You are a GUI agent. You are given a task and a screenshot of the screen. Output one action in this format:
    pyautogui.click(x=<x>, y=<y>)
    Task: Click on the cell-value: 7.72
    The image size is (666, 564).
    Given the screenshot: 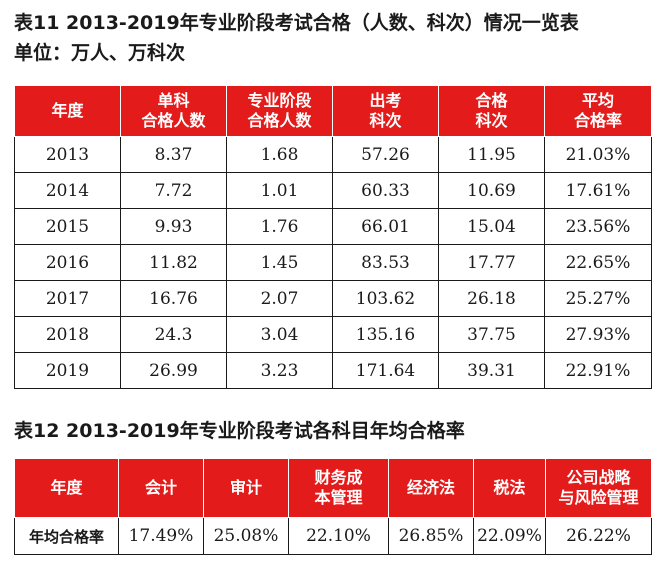 What is the action you would take?
    pyautogui.click(x=173, y=190)
    